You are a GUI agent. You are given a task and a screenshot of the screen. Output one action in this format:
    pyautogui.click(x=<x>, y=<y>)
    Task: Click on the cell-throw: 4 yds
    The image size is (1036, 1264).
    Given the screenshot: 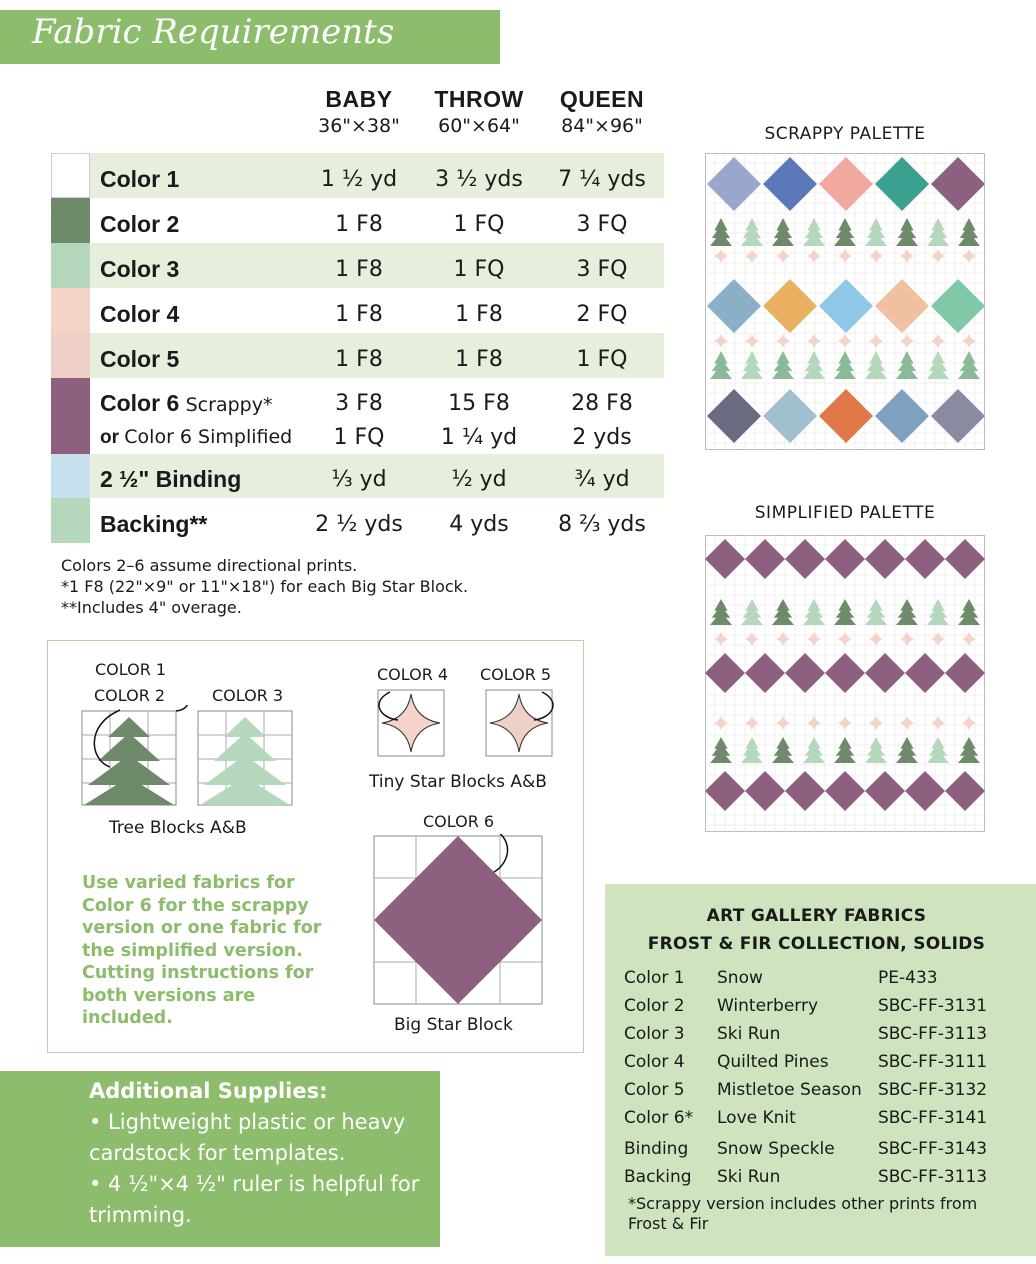 What is the action you would take?
    pyautogui.click(x=479, y=524)
    